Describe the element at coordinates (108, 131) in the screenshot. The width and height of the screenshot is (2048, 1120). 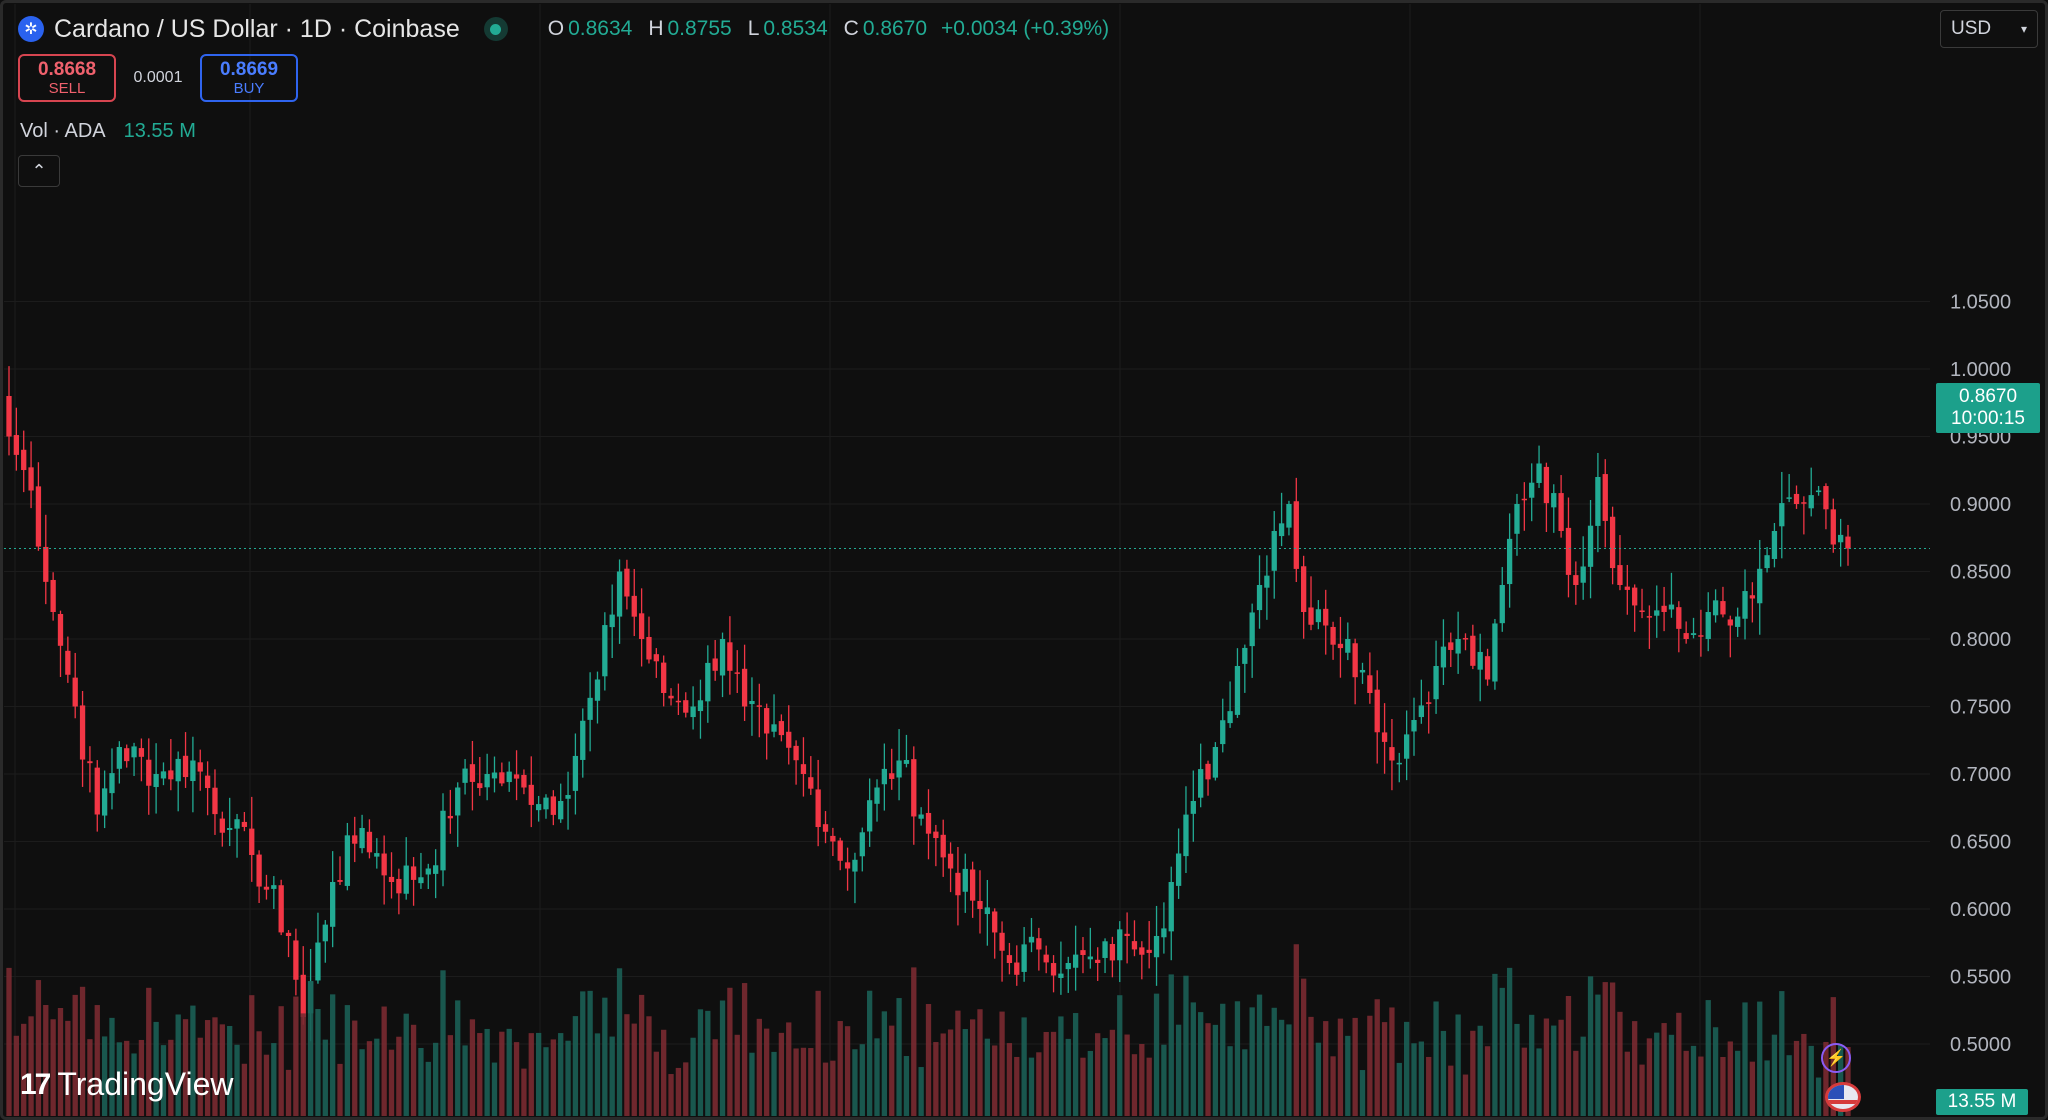
I see `volume-legend: Vol · ADA 13.55 M` at that location.